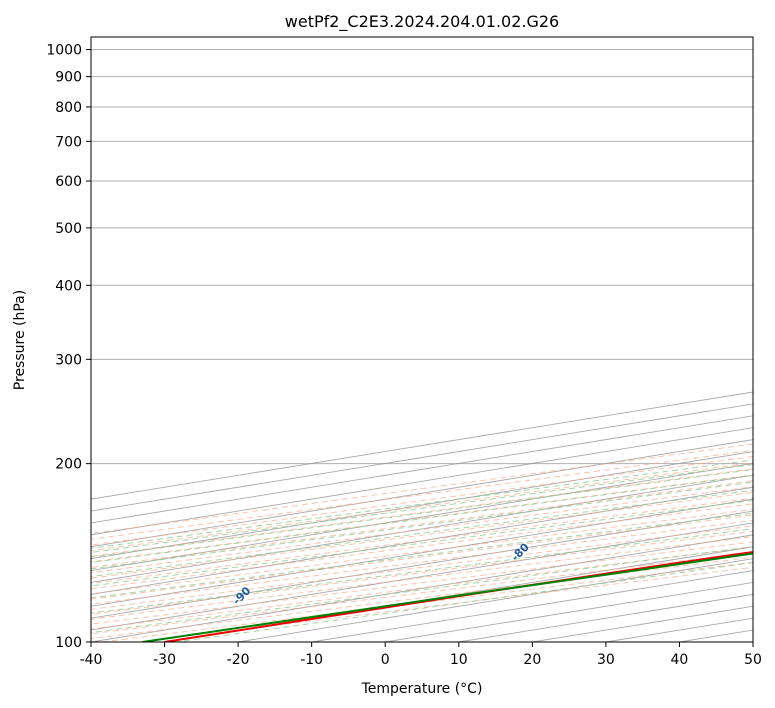 This screenshot has width=775, height=708. What do you see at coordinates (68, 643) in the screenshot?
I see `y-tick-label: 100` at bounding box center [68, 643].